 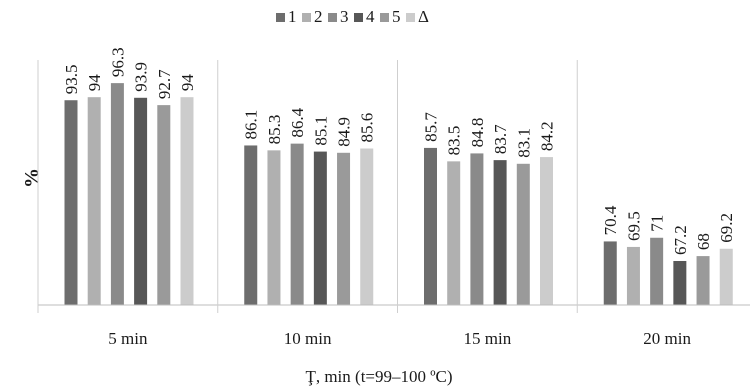 I want to click on data-label: 67.2, so click(x=680, y=240).